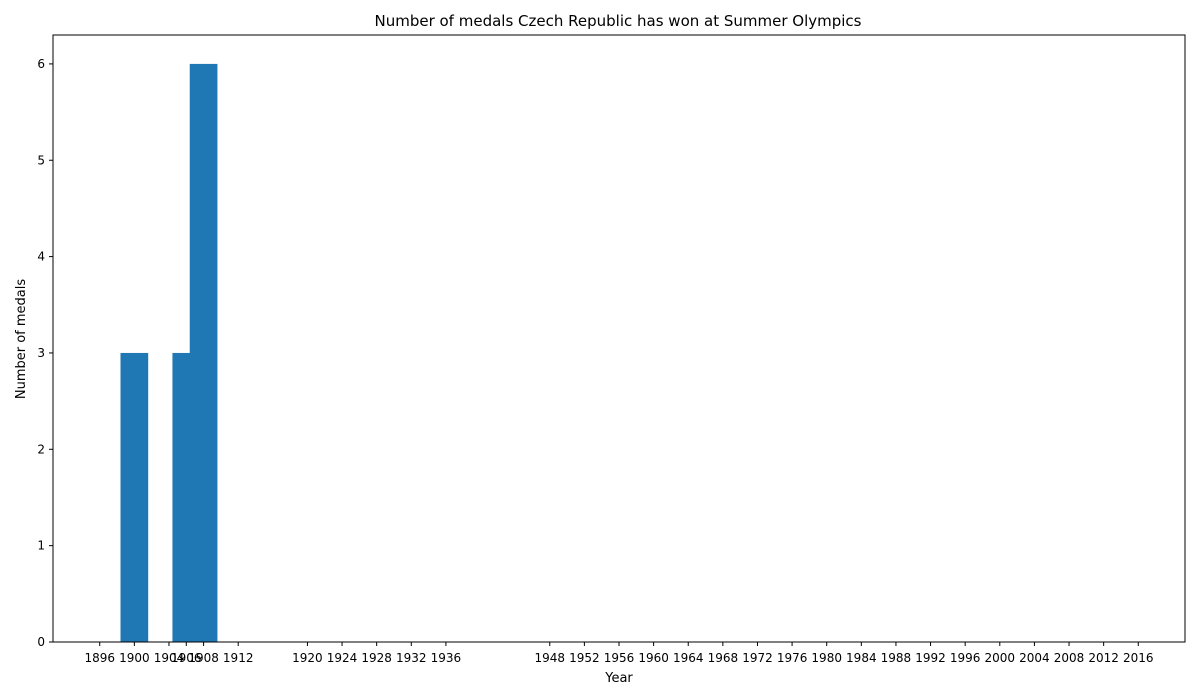 The image size is (1200, 700). What do you see at coordinates (41, 257) in the screenshot?
I see `y-tick-label: 4` at bounding box center [41, 257].